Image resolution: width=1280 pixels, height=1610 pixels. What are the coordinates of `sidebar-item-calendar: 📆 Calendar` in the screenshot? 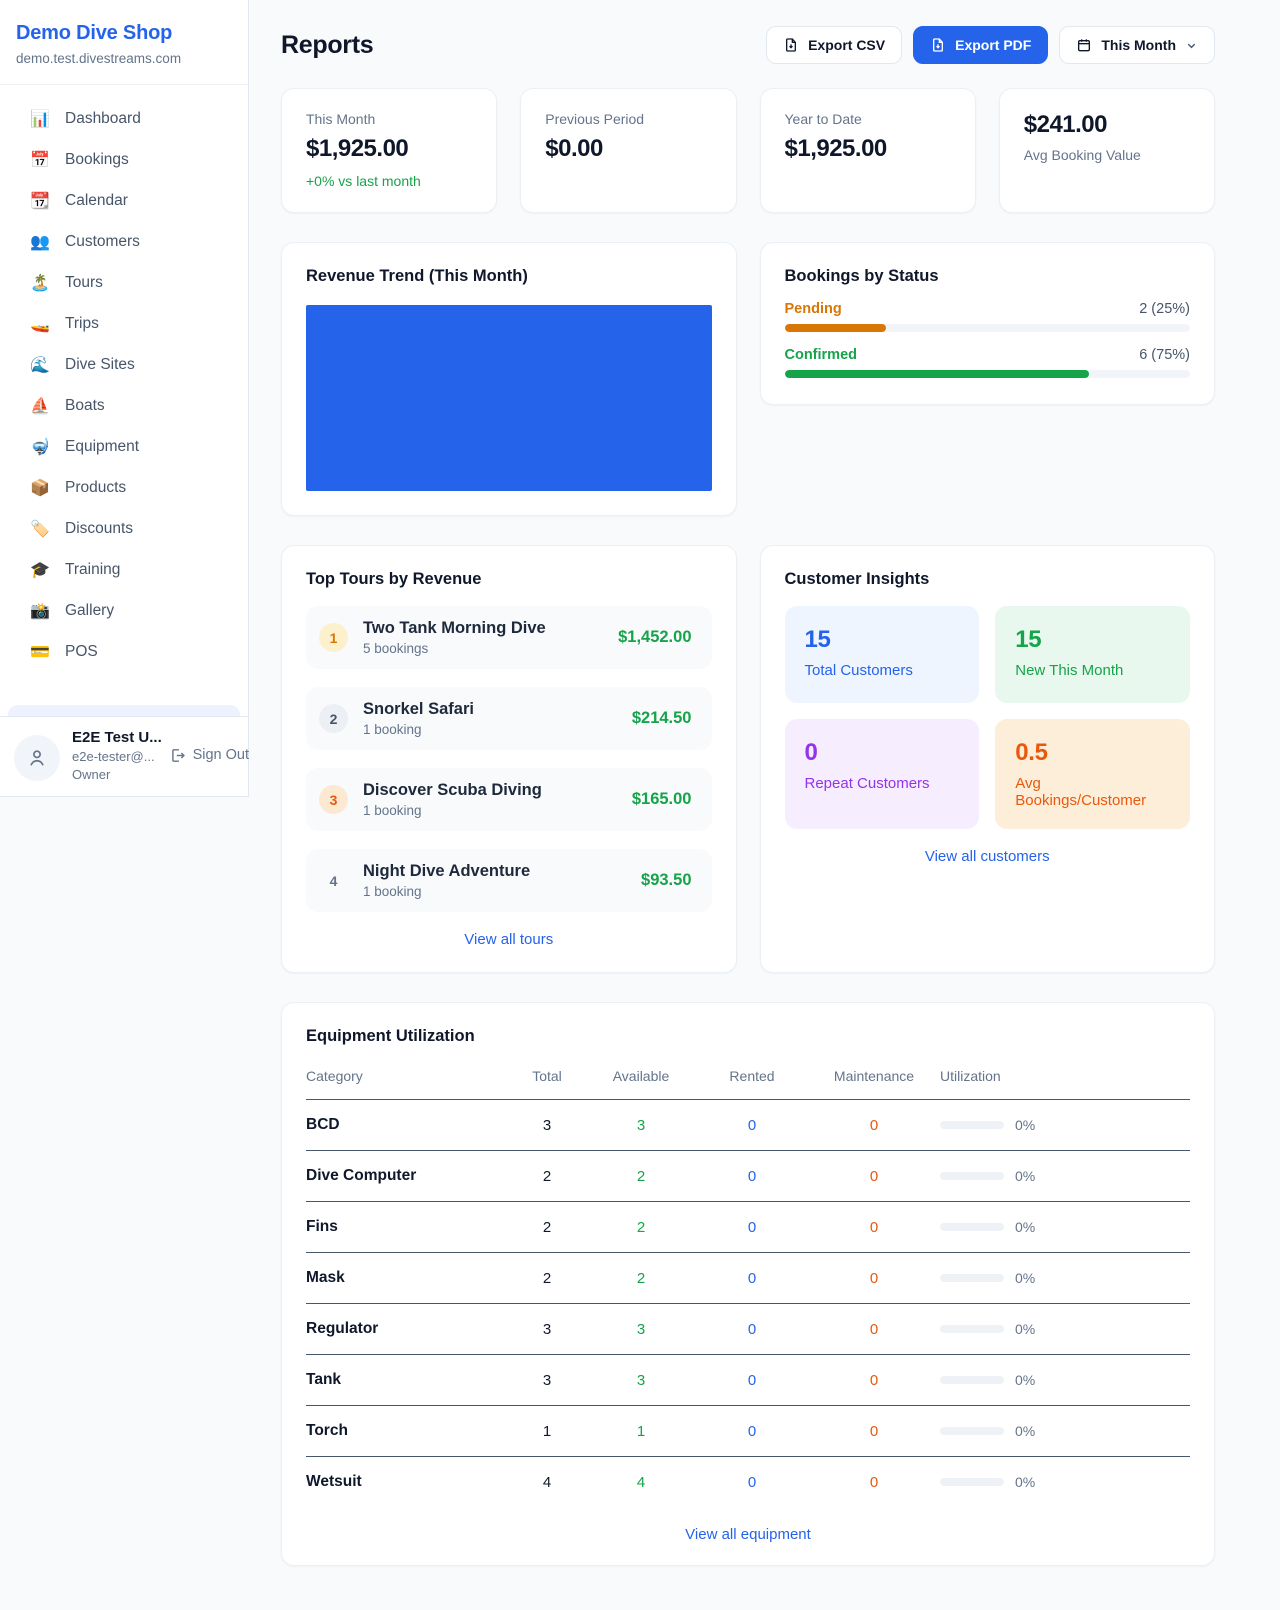 It's located at (79, 201).